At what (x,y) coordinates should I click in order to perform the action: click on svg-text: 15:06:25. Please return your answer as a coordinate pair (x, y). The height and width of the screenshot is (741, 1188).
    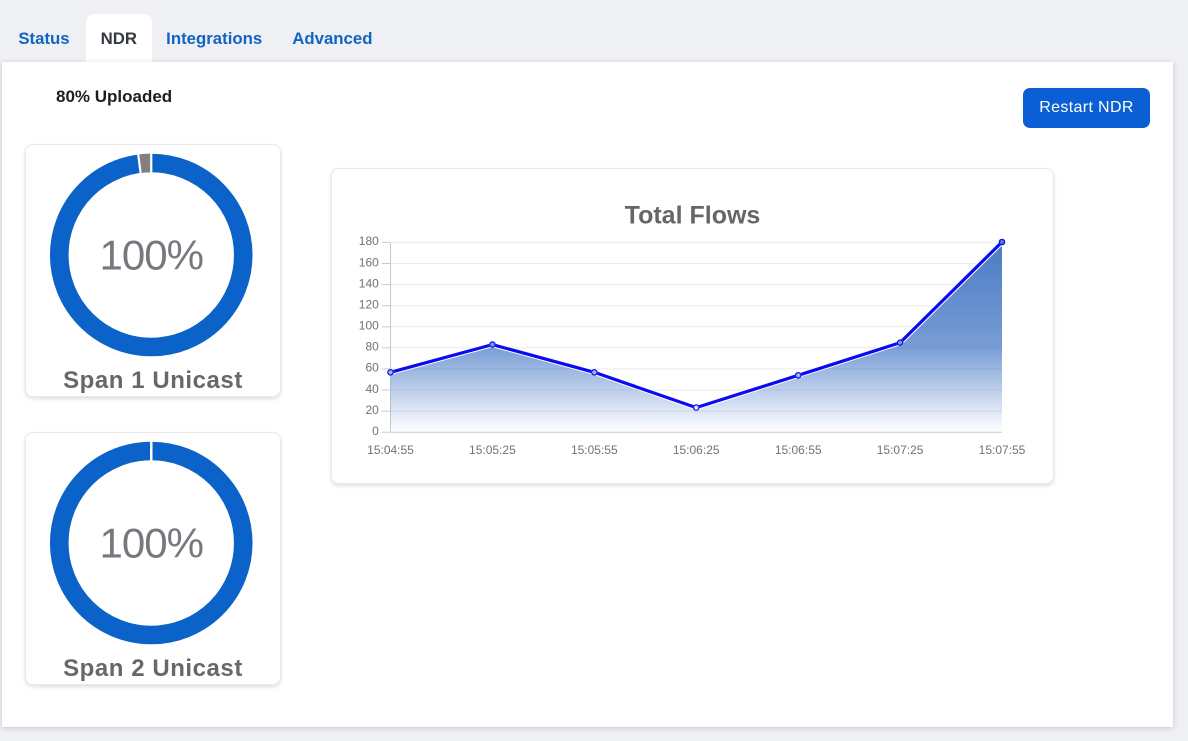
    Looking at the image, I should click on (695, 450).